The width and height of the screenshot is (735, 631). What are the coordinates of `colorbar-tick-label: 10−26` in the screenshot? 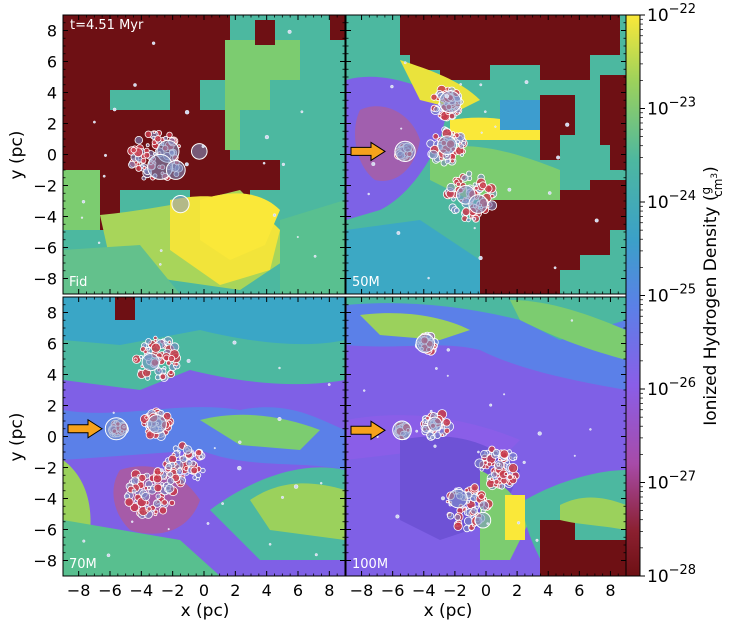 It's located at (671, 388).